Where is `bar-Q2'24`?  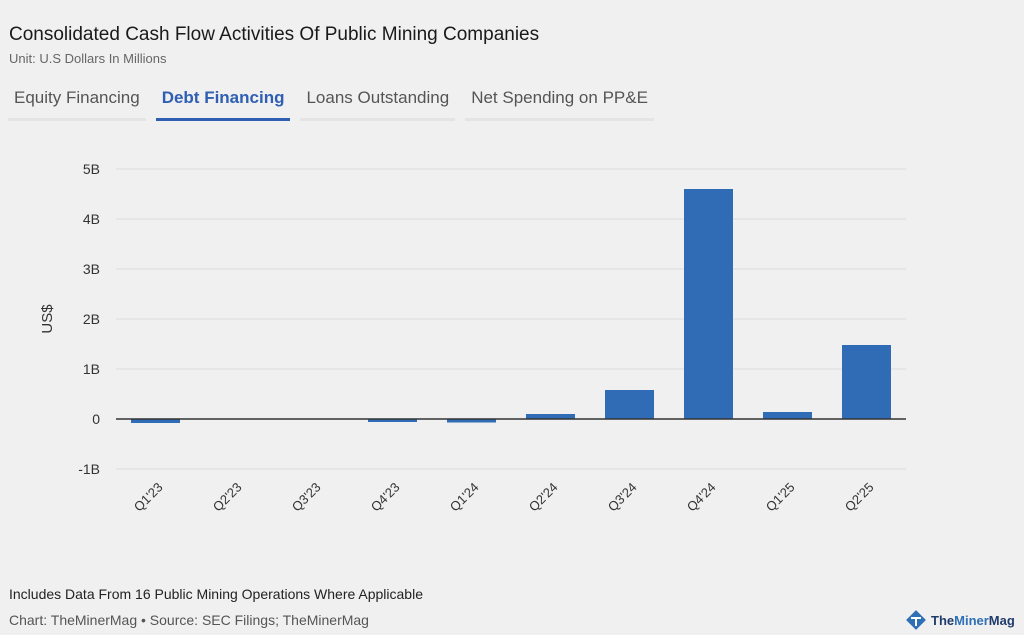 bar-Q2'24 is located at coordinates (550, 416).